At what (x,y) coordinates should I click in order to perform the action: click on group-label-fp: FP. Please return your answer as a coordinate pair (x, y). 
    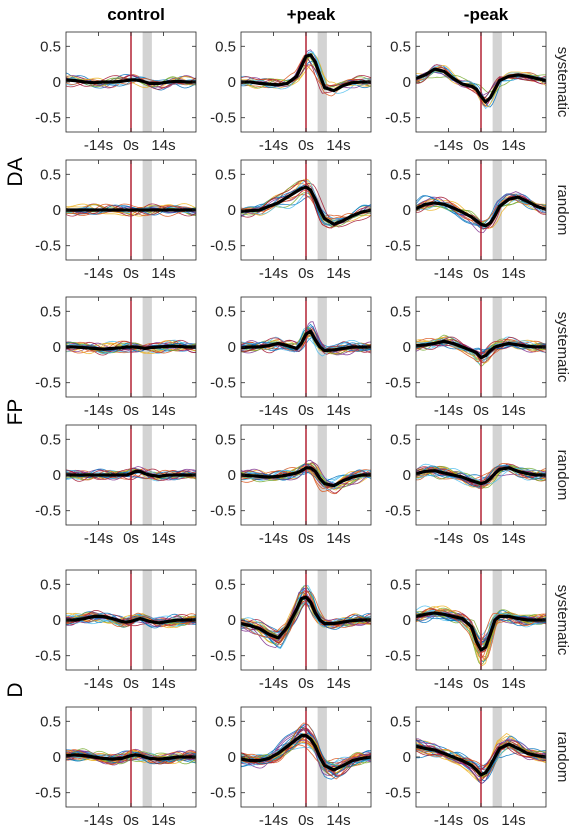
    Looking at the image, I should click on (15, 412).